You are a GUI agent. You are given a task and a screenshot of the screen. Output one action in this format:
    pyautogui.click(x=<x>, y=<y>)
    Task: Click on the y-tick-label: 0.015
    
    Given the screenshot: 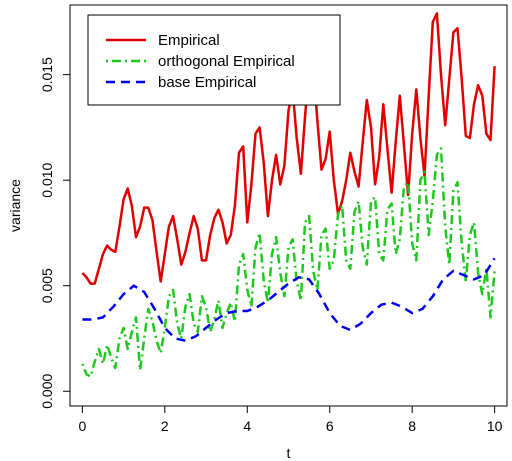 What is the action you would take?
    pyautogui.click(x=47, y=74)
    